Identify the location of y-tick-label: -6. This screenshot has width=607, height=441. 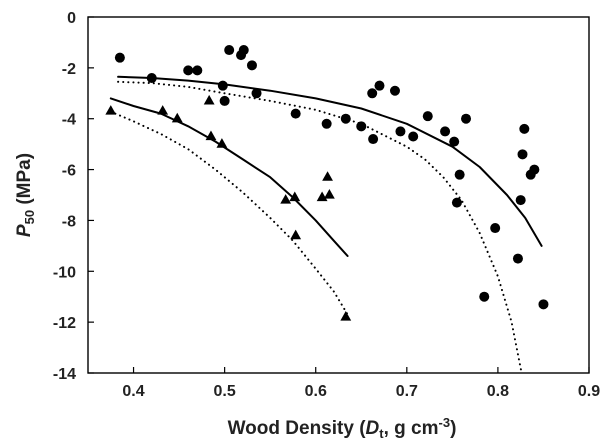
(69, 171).